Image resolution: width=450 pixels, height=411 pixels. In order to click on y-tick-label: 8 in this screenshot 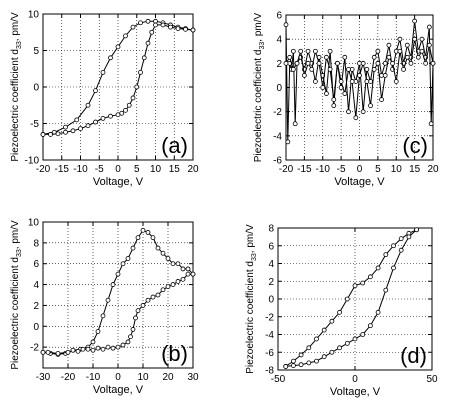, I will do `click(271, 229)`.